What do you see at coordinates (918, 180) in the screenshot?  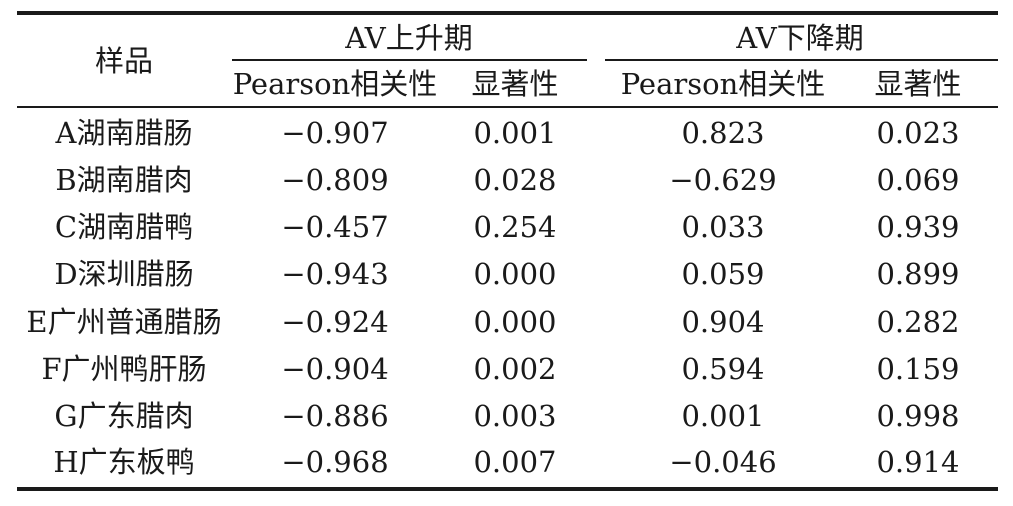 I see `row-2-fall-sig: 0.069` at bounding box center [918, 180].